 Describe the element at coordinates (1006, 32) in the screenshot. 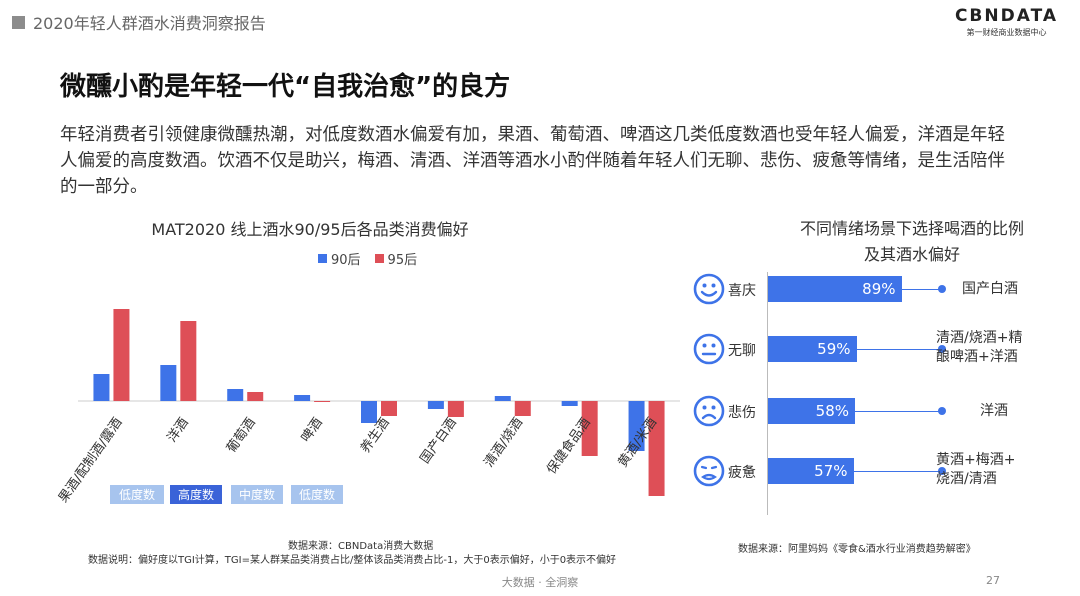

I see `logo-sub-text: 第一财经商业数据中心` at that location.